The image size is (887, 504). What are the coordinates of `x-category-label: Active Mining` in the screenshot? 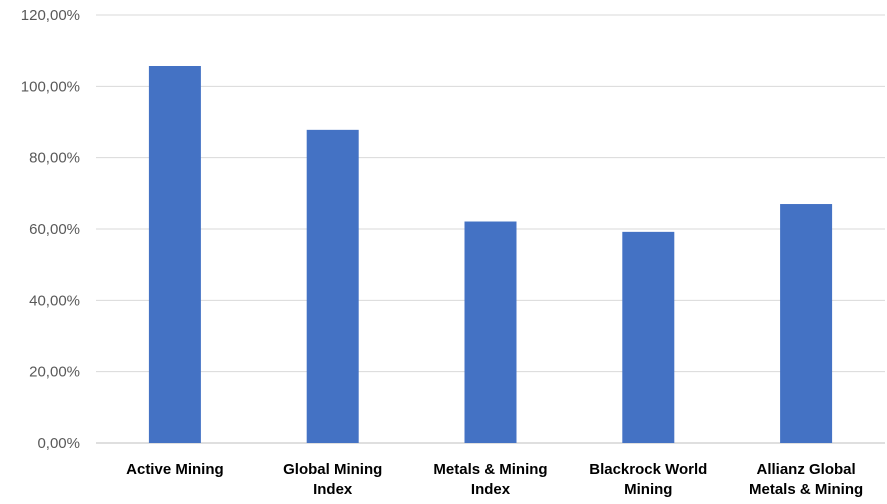 It's located at (175, 469).